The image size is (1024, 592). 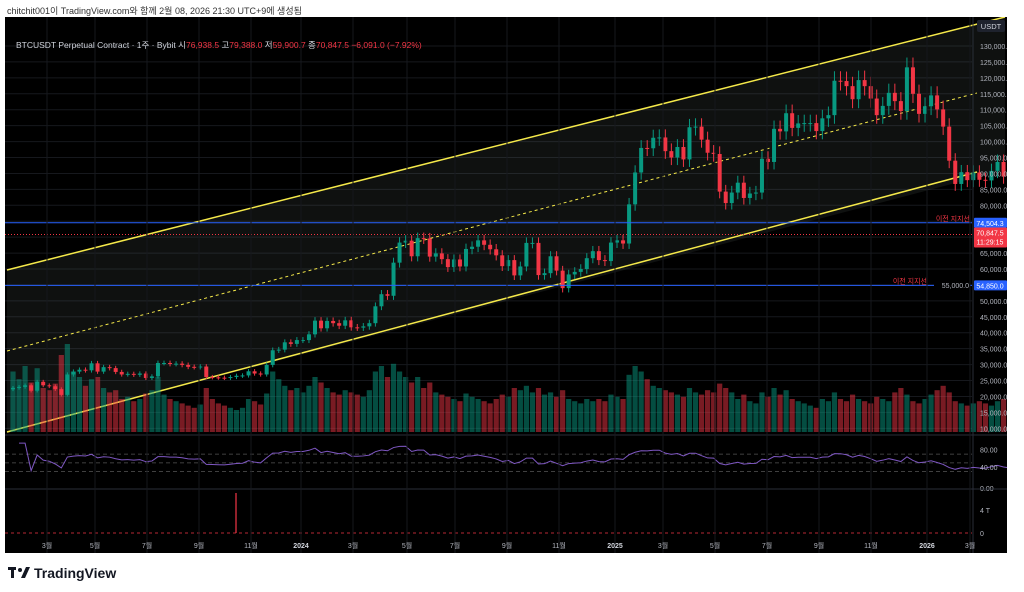 What do you see at coordinates (75, 573) in the screenshot?
I see `brand-label: TradingView` at bounding box center [75, 573].